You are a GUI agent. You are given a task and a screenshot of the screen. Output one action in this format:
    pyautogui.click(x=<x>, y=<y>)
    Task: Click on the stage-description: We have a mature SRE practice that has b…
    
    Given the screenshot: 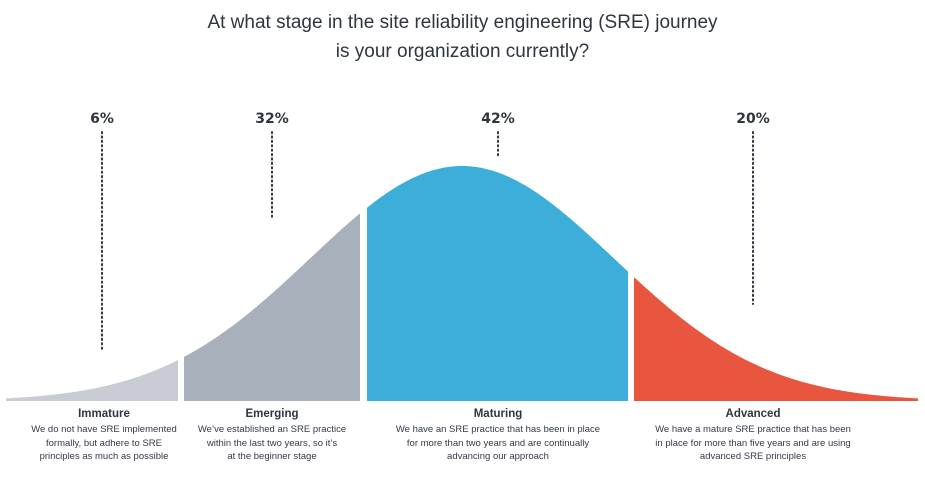 What is the action you would take?
    pyautogui.click(x=753, y=443)
    